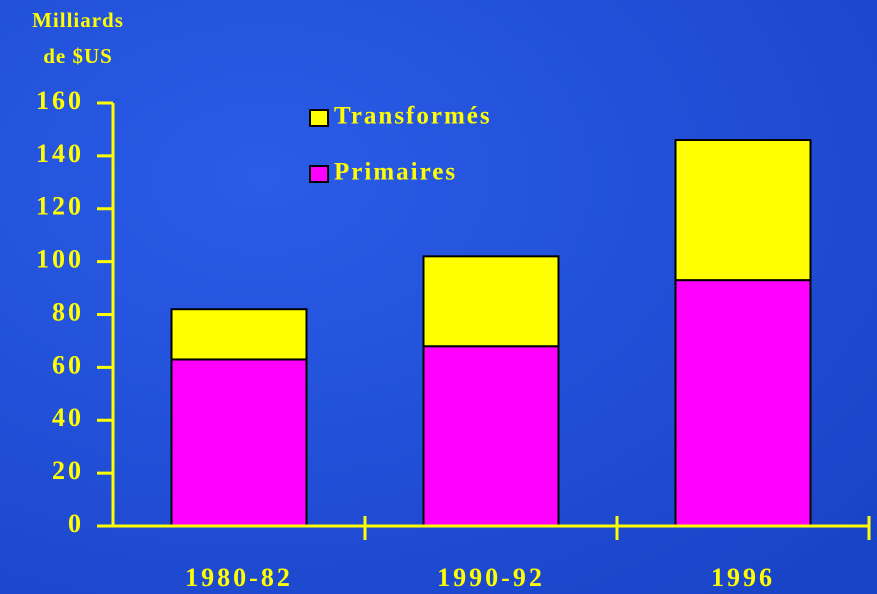 The image size is (877, 594). Describe the element at coordinates (60, 206) in the screenshot. I see `y-tick-label: 120` at that location.